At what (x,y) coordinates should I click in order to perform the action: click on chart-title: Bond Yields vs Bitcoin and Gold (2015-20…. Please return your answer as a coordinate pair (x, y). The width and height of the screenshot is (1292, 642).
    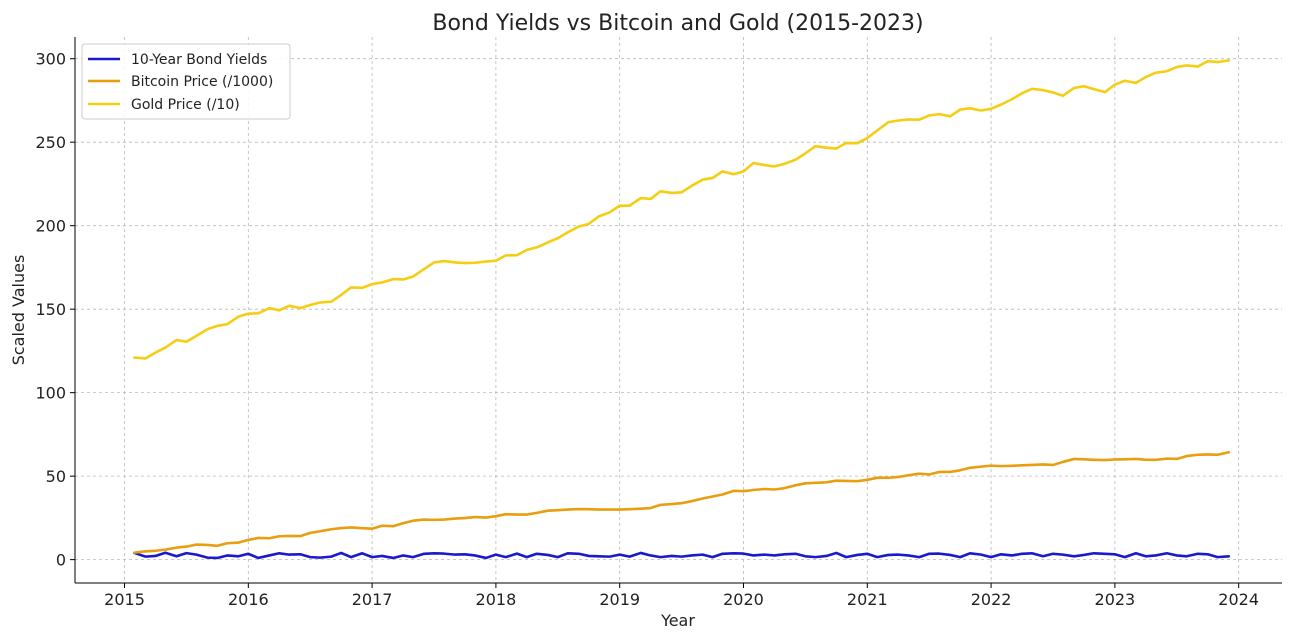
    Looking at the image, I should click on (677, 23).